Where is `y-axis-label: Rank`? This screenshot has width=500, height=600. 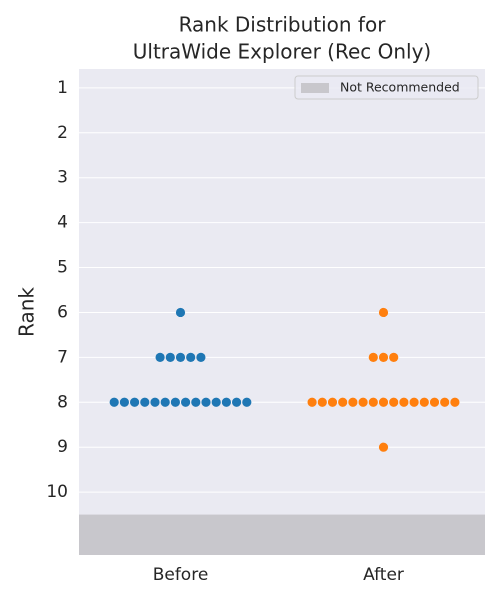 y-axis-label: Rank is located at coordinates (27, 312).